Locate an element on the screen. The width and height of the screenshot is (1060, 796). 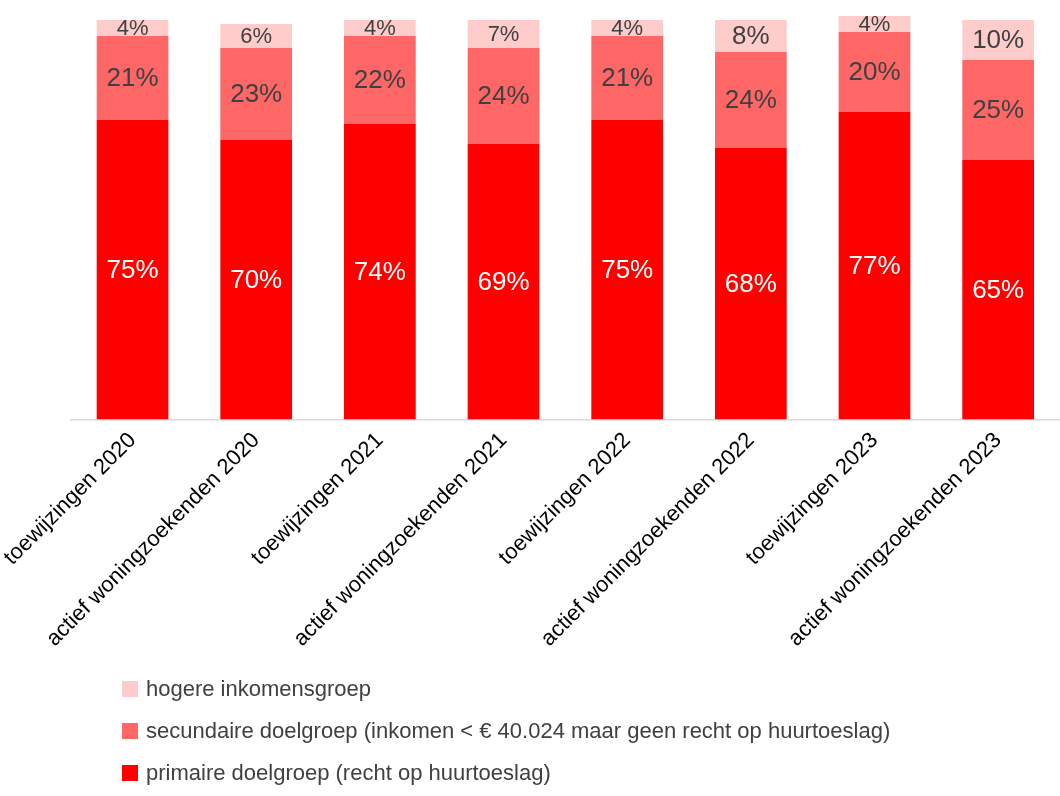
data-label: 6% is located at coordinates (256, 36).